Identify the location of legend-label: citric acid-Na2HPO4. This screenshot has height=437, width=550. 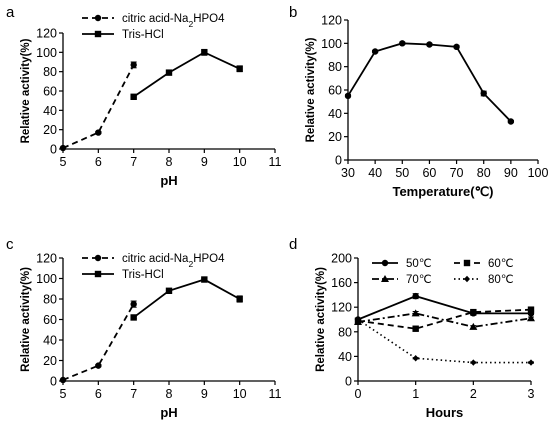
(173, 21).